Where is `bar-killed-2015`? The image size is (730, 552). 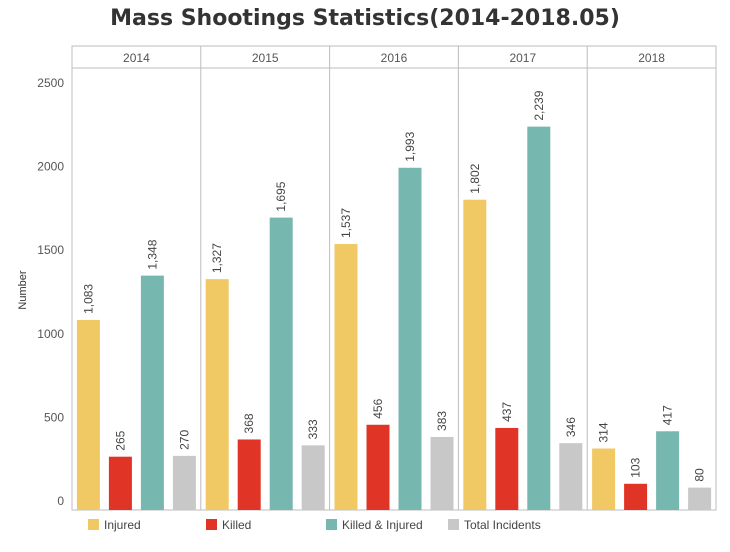 bar-killed-2015 is located at coordinates (249, 474).